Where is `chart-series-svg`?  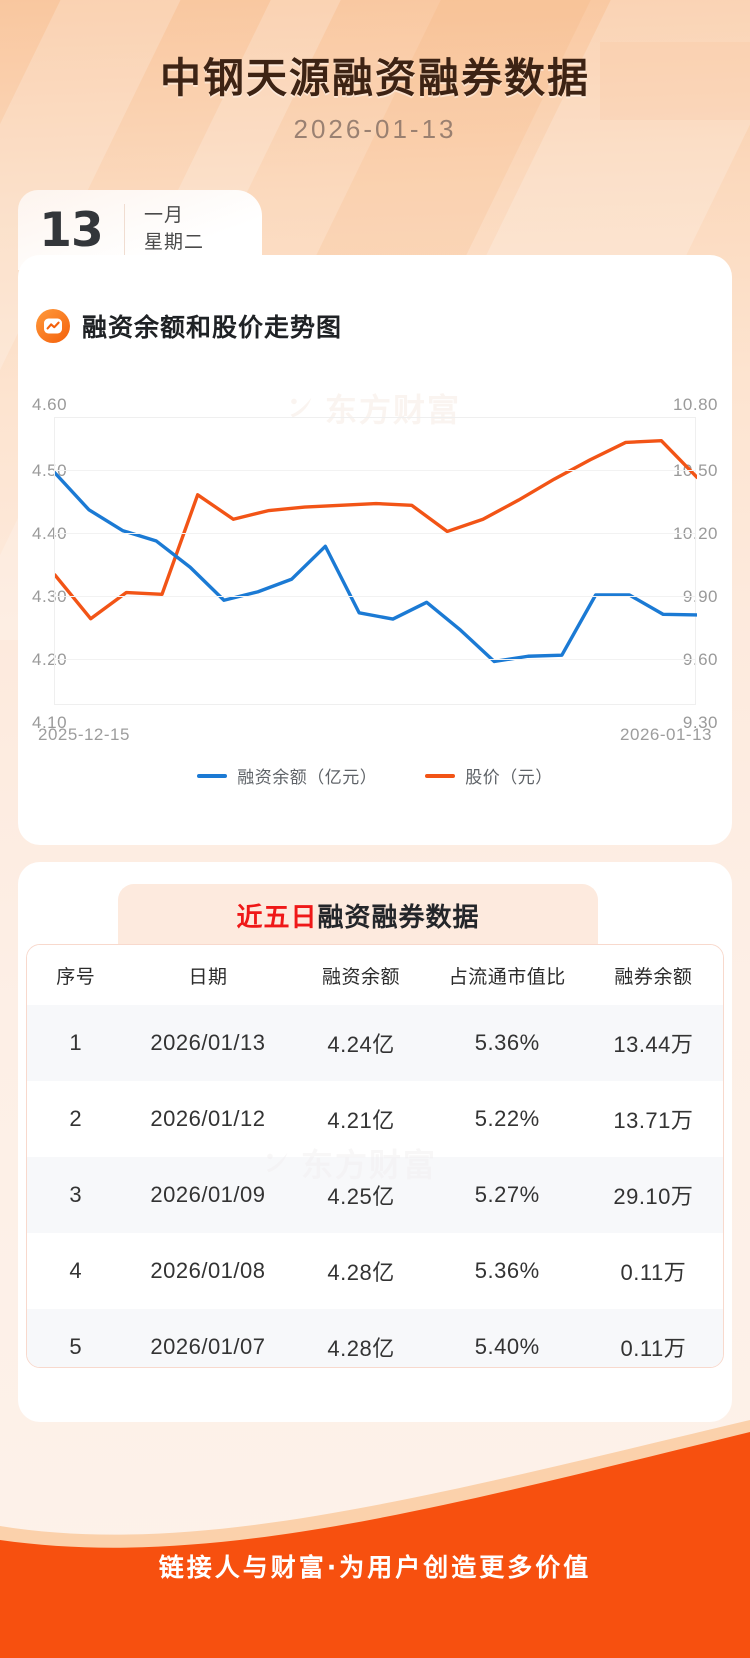 chart-series-svg is located at coordinates (376, 551).